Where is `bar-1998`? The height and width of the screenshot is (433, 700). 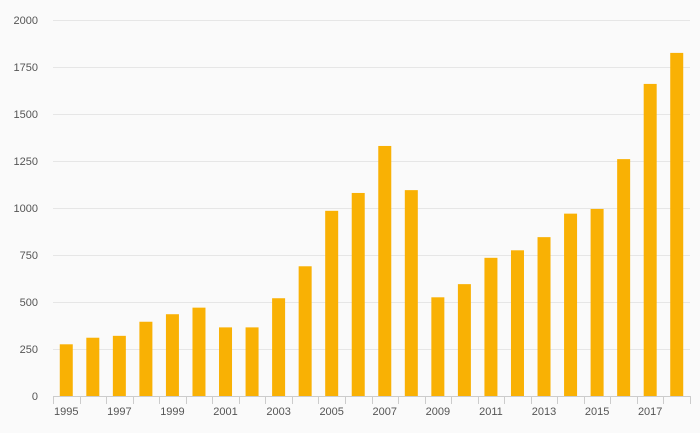
bar-1998 is located at coordinates (146, 358).